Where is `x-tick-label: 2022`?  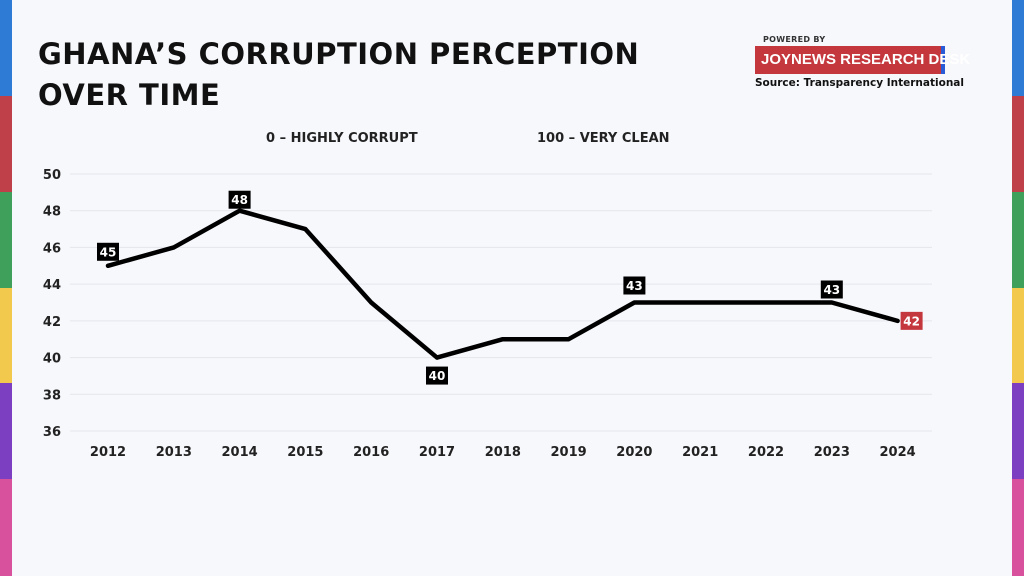
x-tick-label: 2022 is located at coordinates (766, 452).